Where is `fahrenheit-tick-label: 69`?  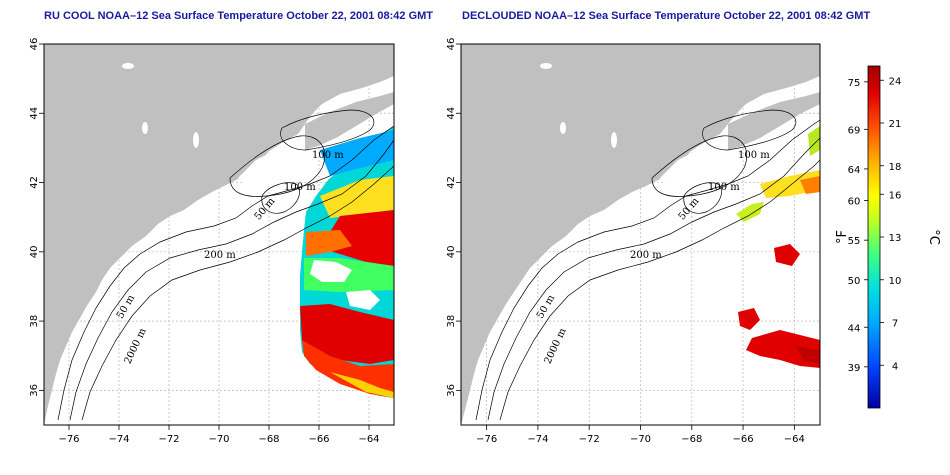
fahrenheit-tick-label: 69 is located at coordinates (854, 130).